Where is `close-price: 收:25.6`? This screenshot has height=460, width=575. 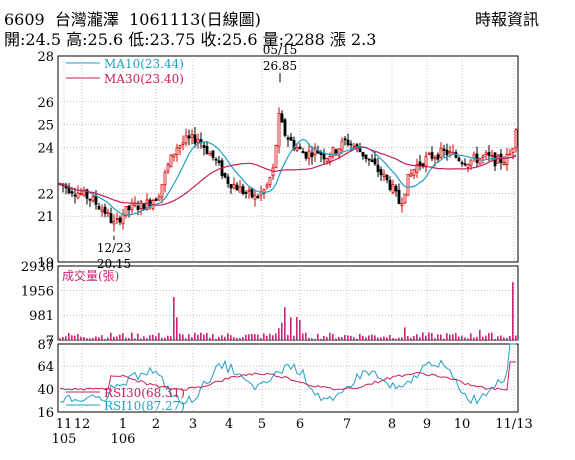 close-price: 收:25.6 is located at coordinates (229, 39).